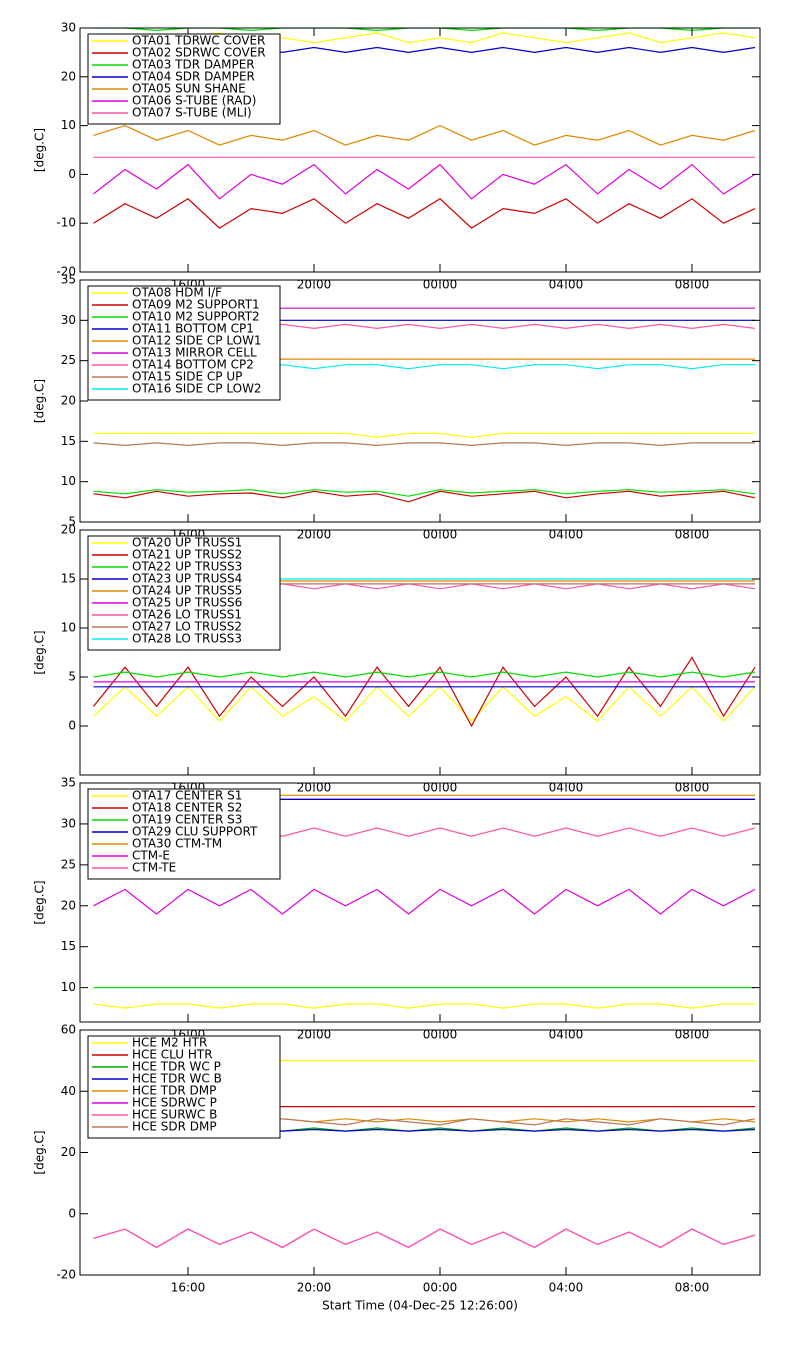 This screenshot has width=800, height=1350. I want to click on legend-label: OTA08 HDM I/F, so click(177, 293).